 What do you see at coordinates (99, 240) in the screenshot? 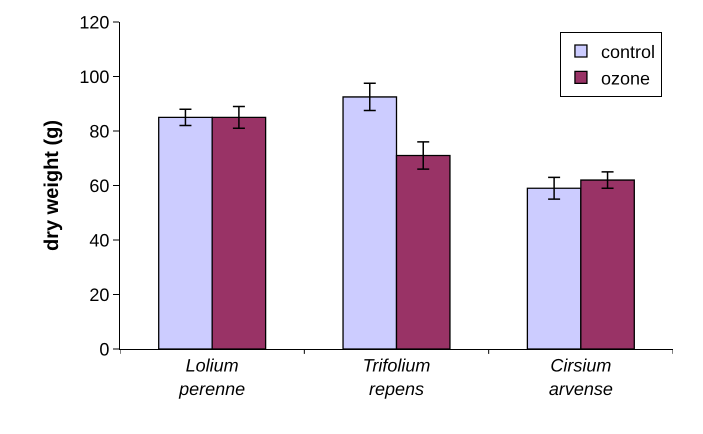
I see `y-tick-label: 40` at bounding box center [99, 240].